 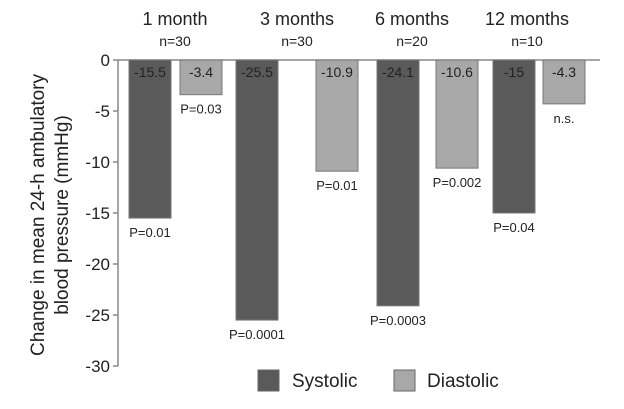 I want to click on y-tick-label: 0, so click(x=105, y=60).